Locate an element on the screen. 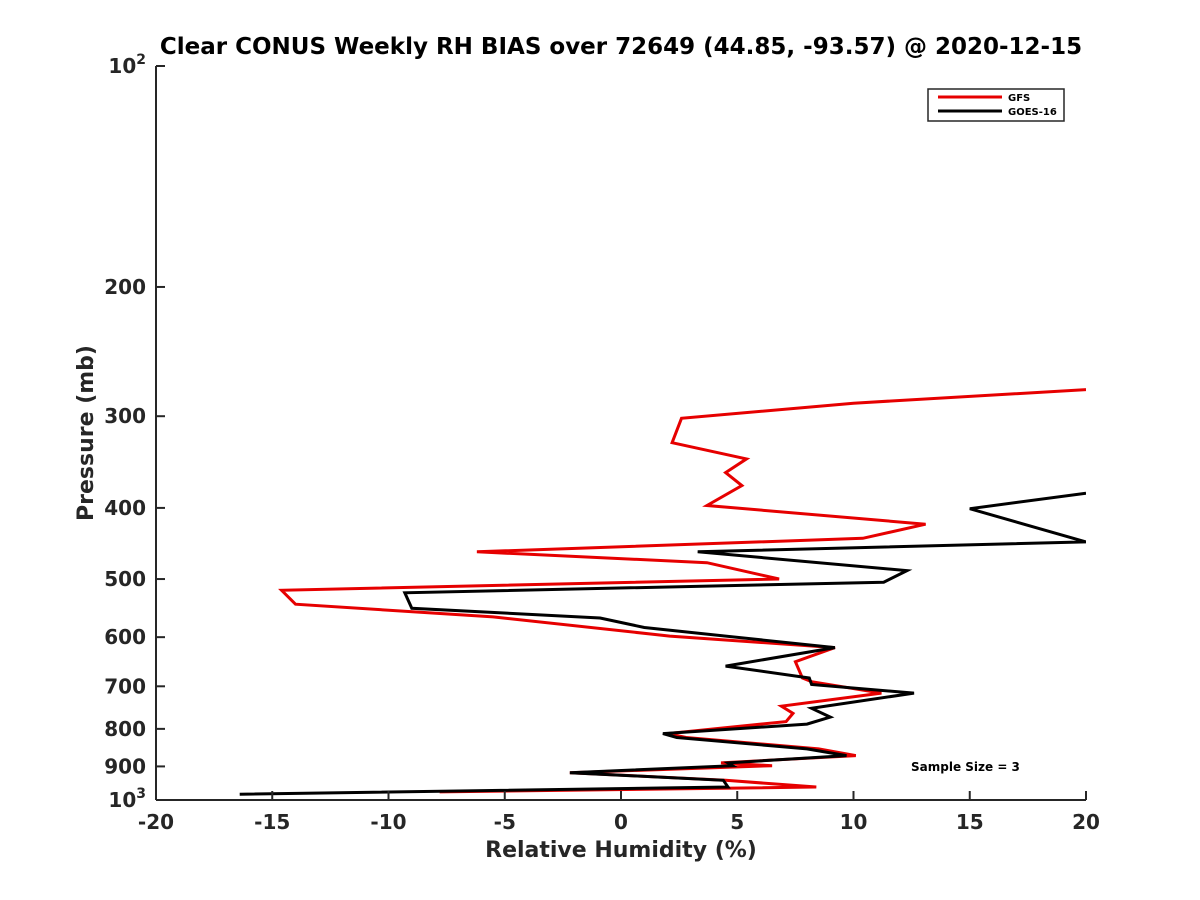  x-tick-label: 20 is located at coordinates (1086, 822).